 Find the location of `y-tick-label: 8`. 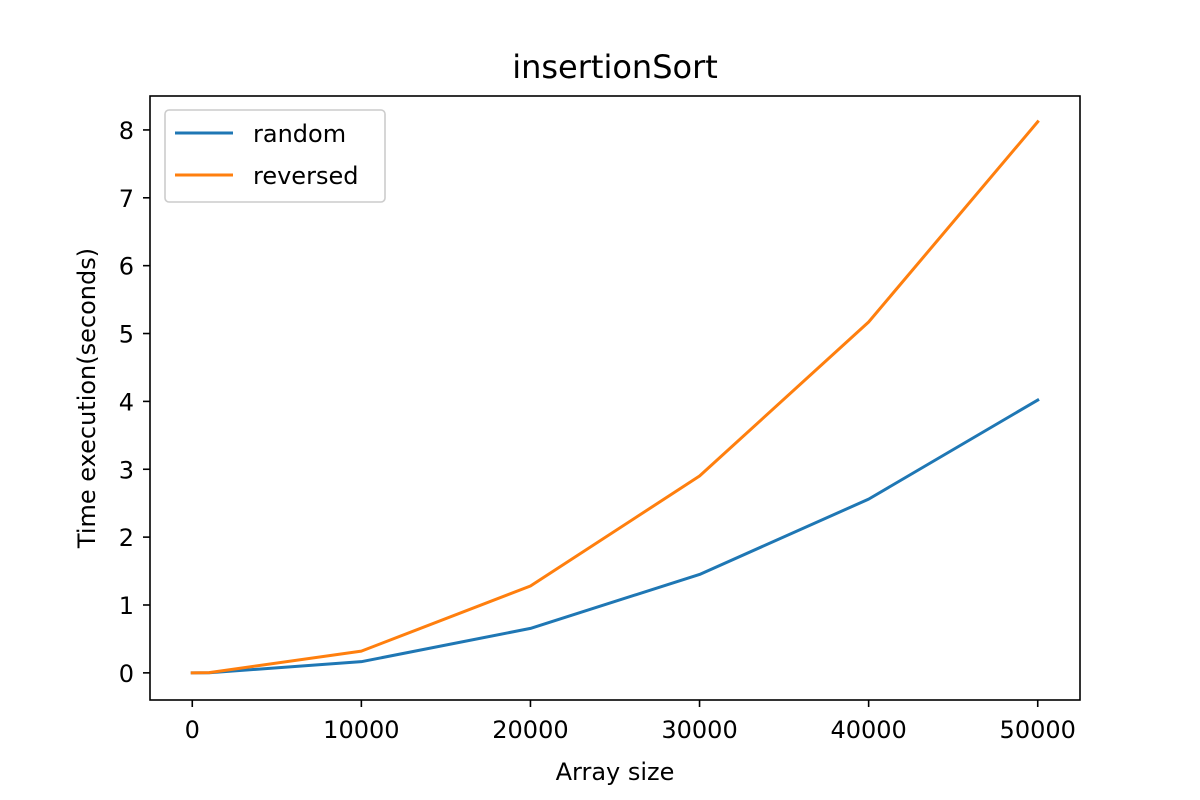

y-tick-label: 8 is located at coordinates (126, 131).